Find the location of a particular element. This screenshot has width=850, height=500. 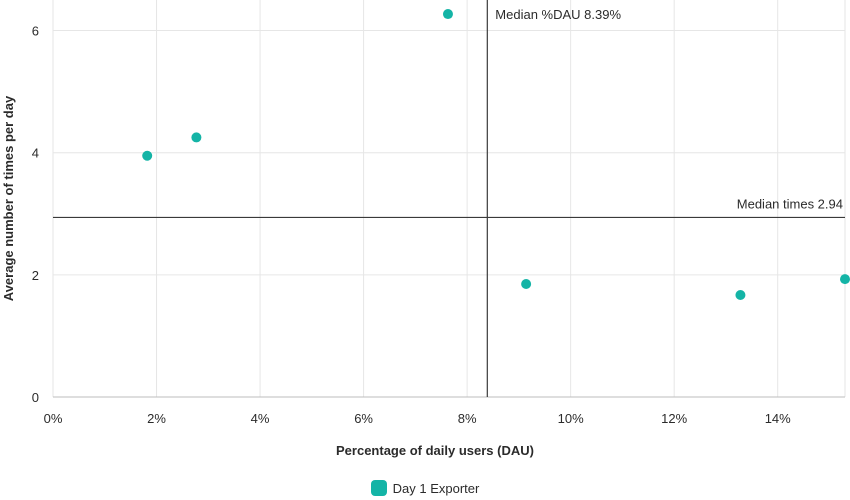

x-tick-label: 10% is located at coordinates (571, 418).